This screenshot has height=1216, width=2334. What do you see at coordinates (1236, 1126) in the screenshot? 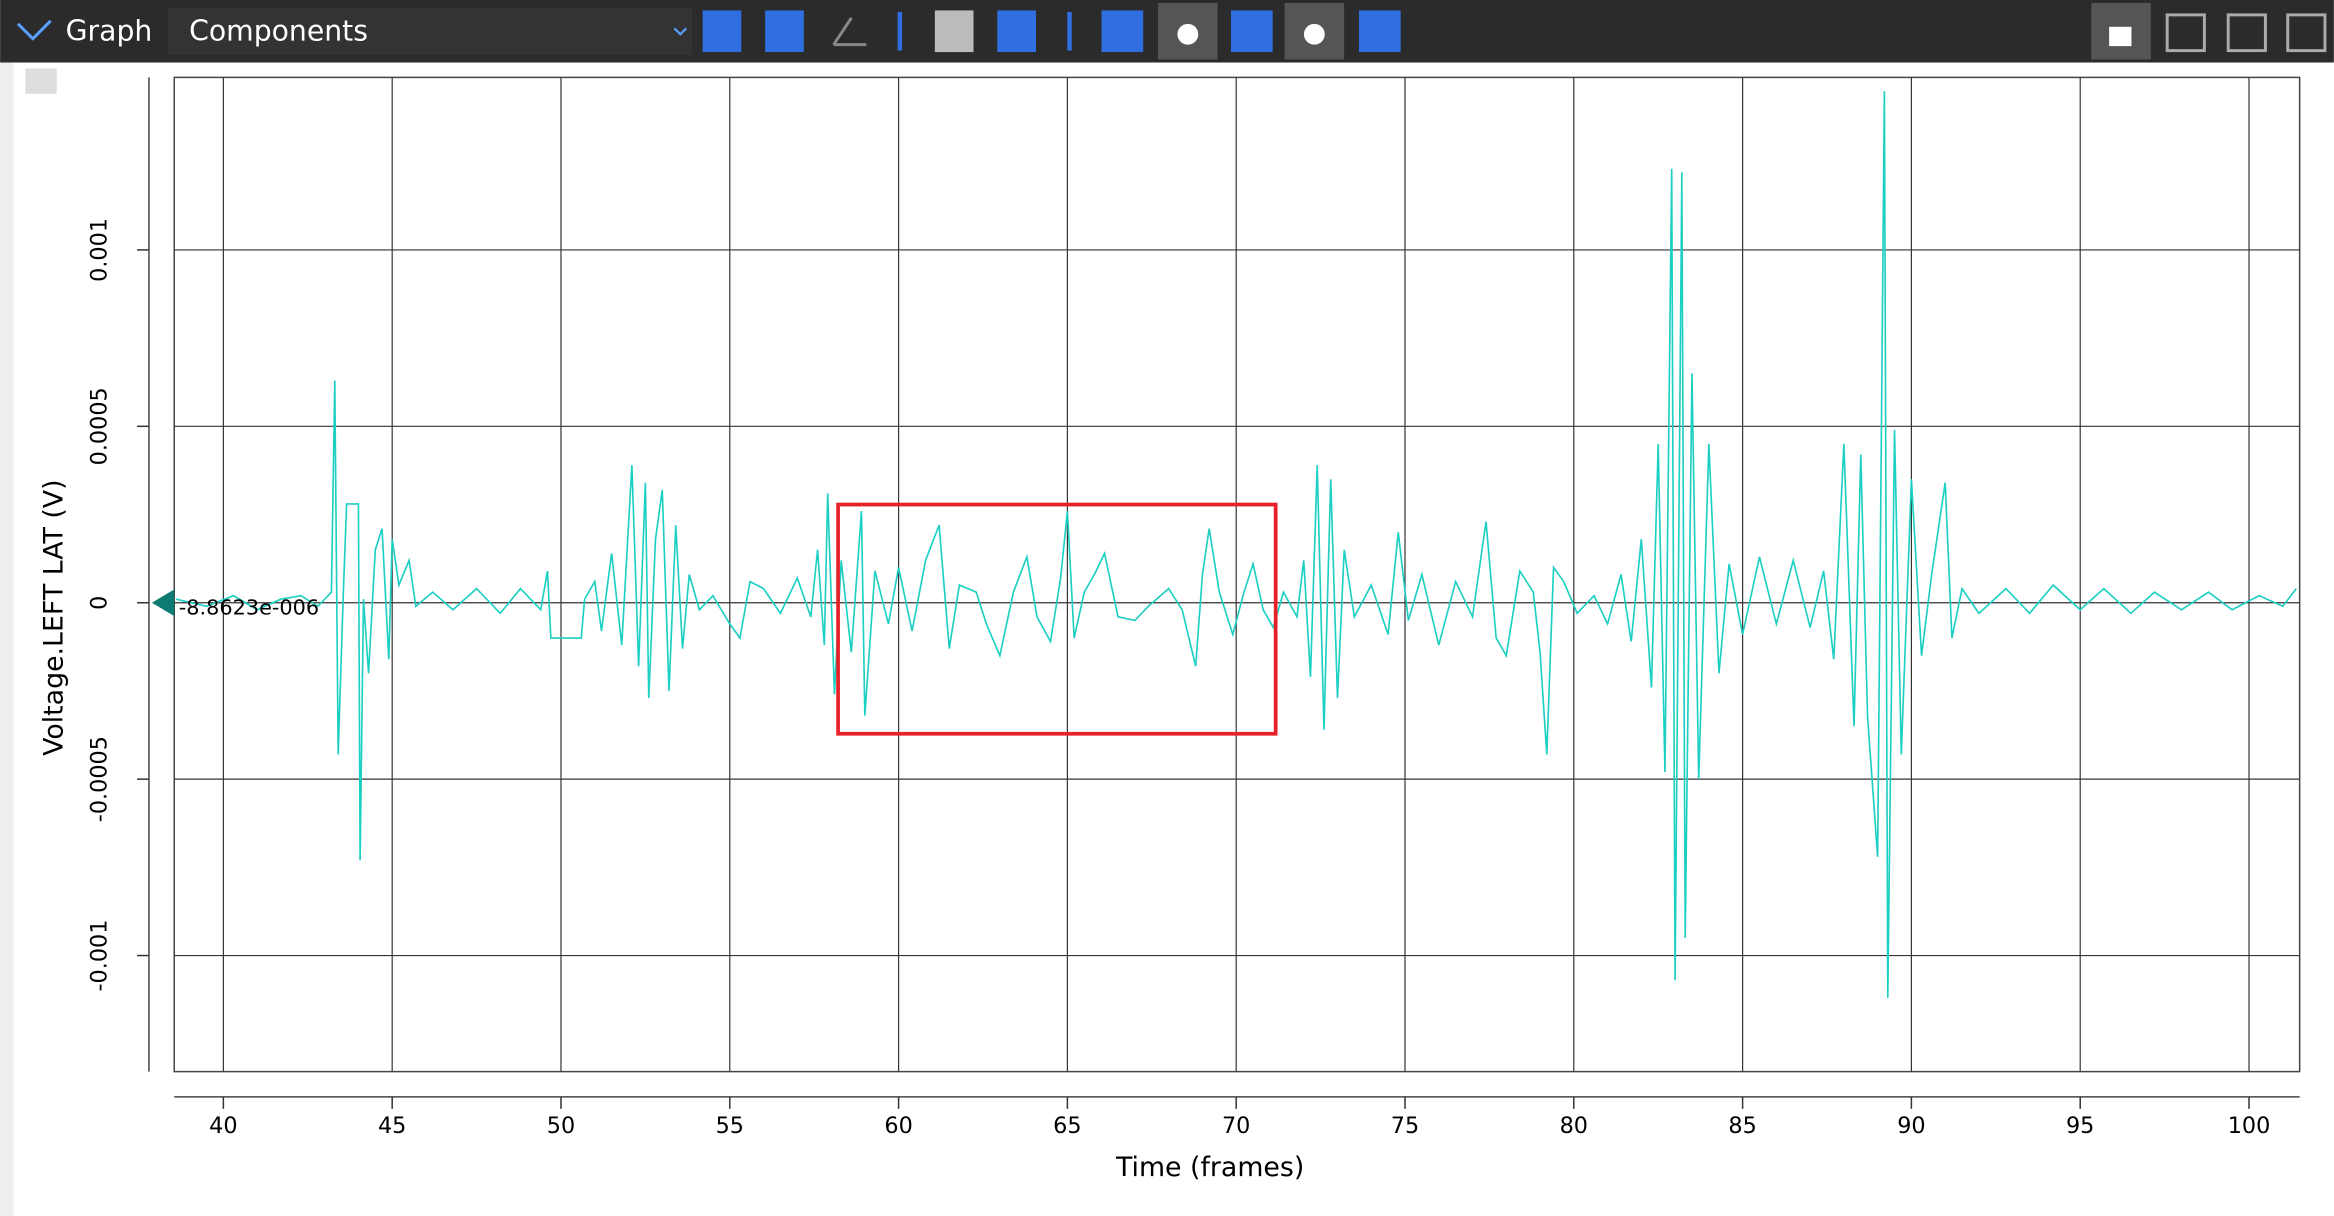
I see `x-tick-label: 70` at bounding box center [1236, 1126].